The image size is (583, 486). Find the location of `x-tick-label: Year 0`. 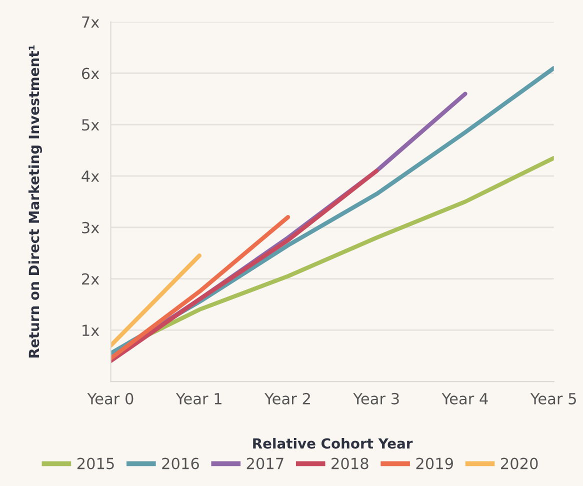

x-tick-label: Year 0 is located at coordinates (110, 398).